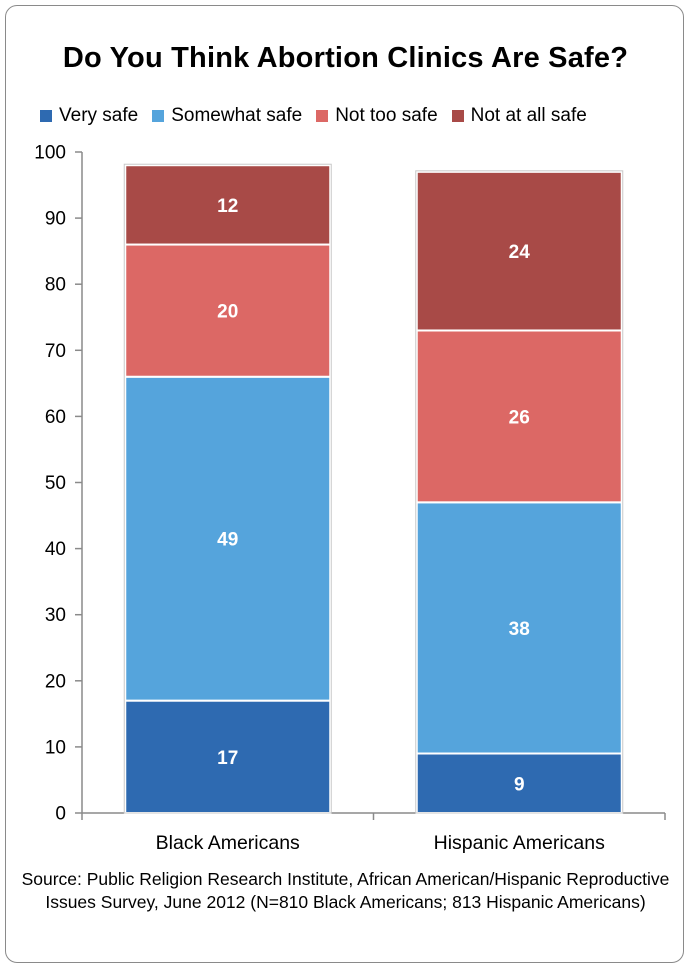  I want to click on y-tick-label: 20, so click(55, 681).